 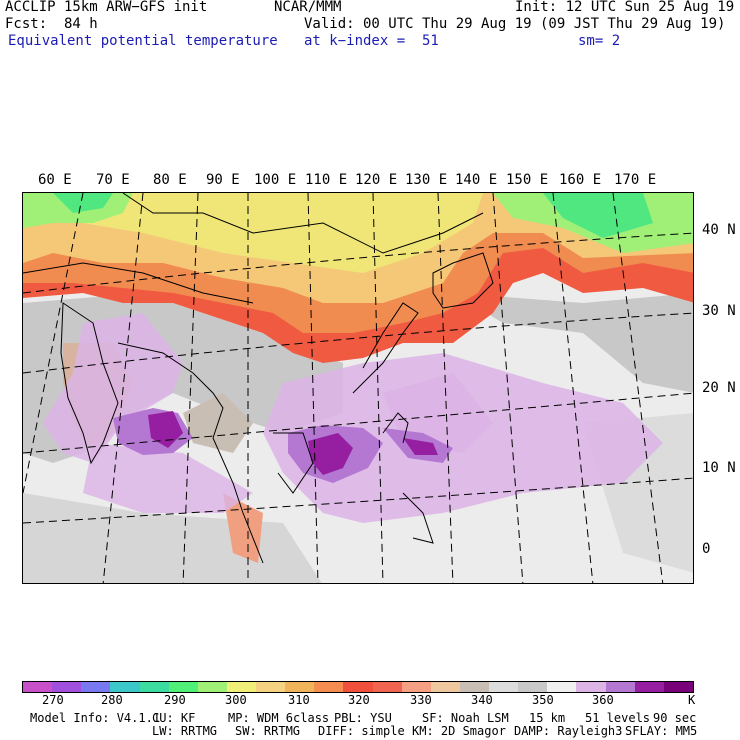 What do you see at coordinates (95, 718) in the screenshot?
I see `model-info: Model Info: V4.1.1` at bounding box center [95, 718].